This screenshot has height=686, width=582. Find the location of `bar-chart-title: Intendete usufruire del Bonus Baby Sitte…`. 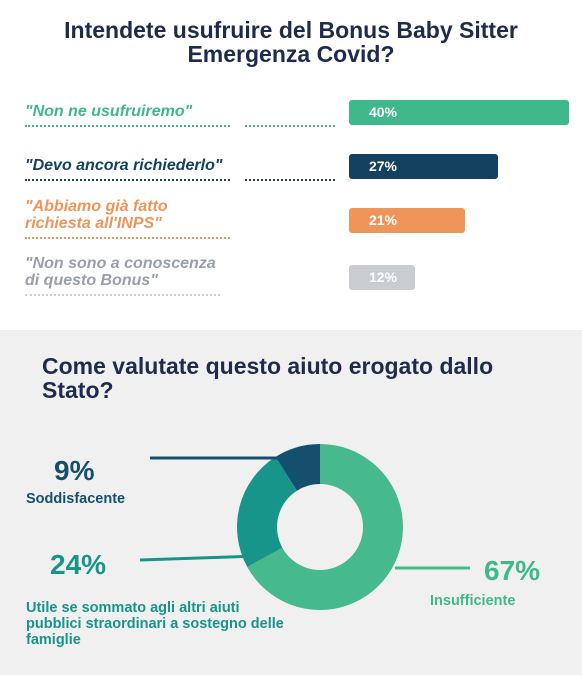

bar-chart-title: Intendete usufruire del Bonus Baby Sitte… is located at coordinates (291, 42).